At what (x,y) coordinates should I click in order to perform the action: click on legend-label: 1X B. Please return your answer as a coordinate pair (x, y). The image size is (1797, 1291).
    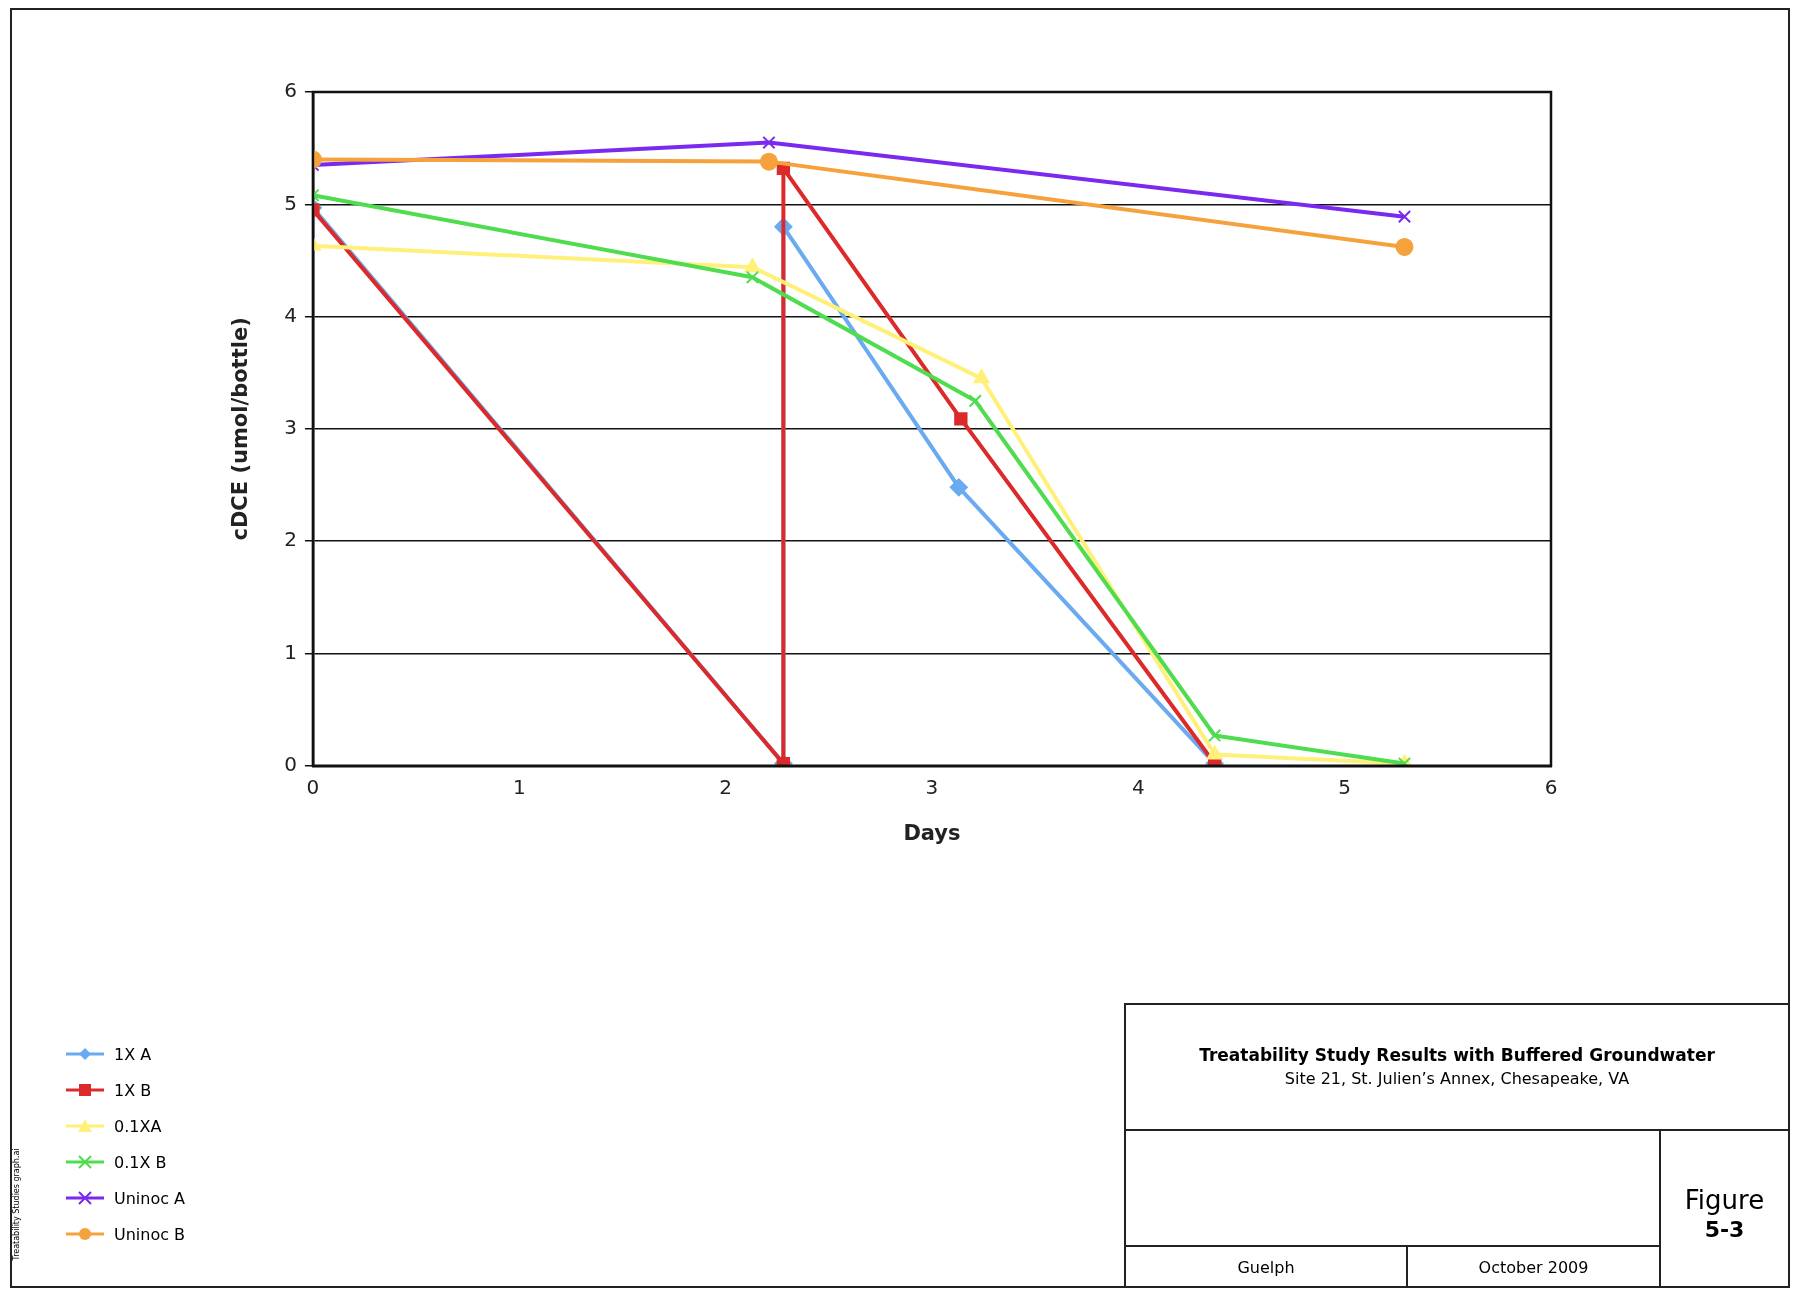
    Looking at the image, I should click on (133, 1090).